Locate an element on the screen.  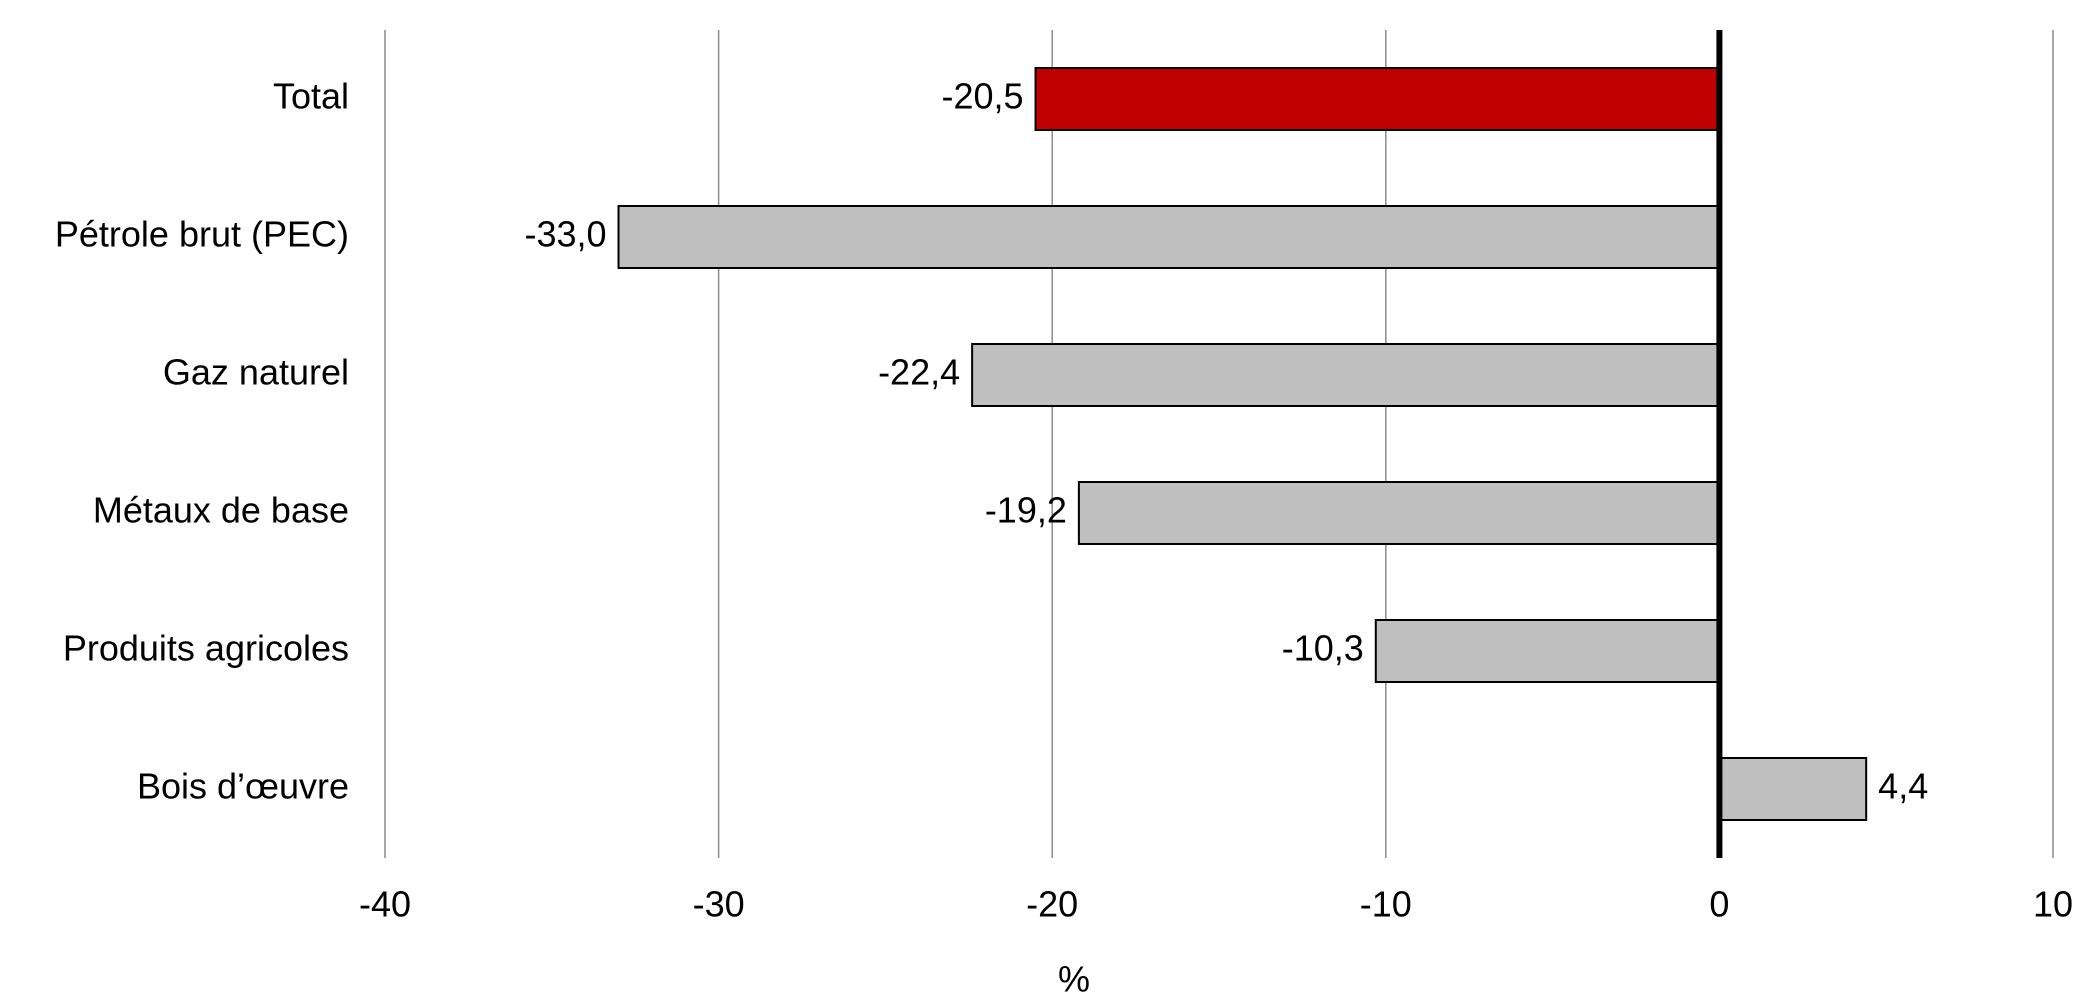
x-tick-label: -10 is located at coordinates (1386, 904).